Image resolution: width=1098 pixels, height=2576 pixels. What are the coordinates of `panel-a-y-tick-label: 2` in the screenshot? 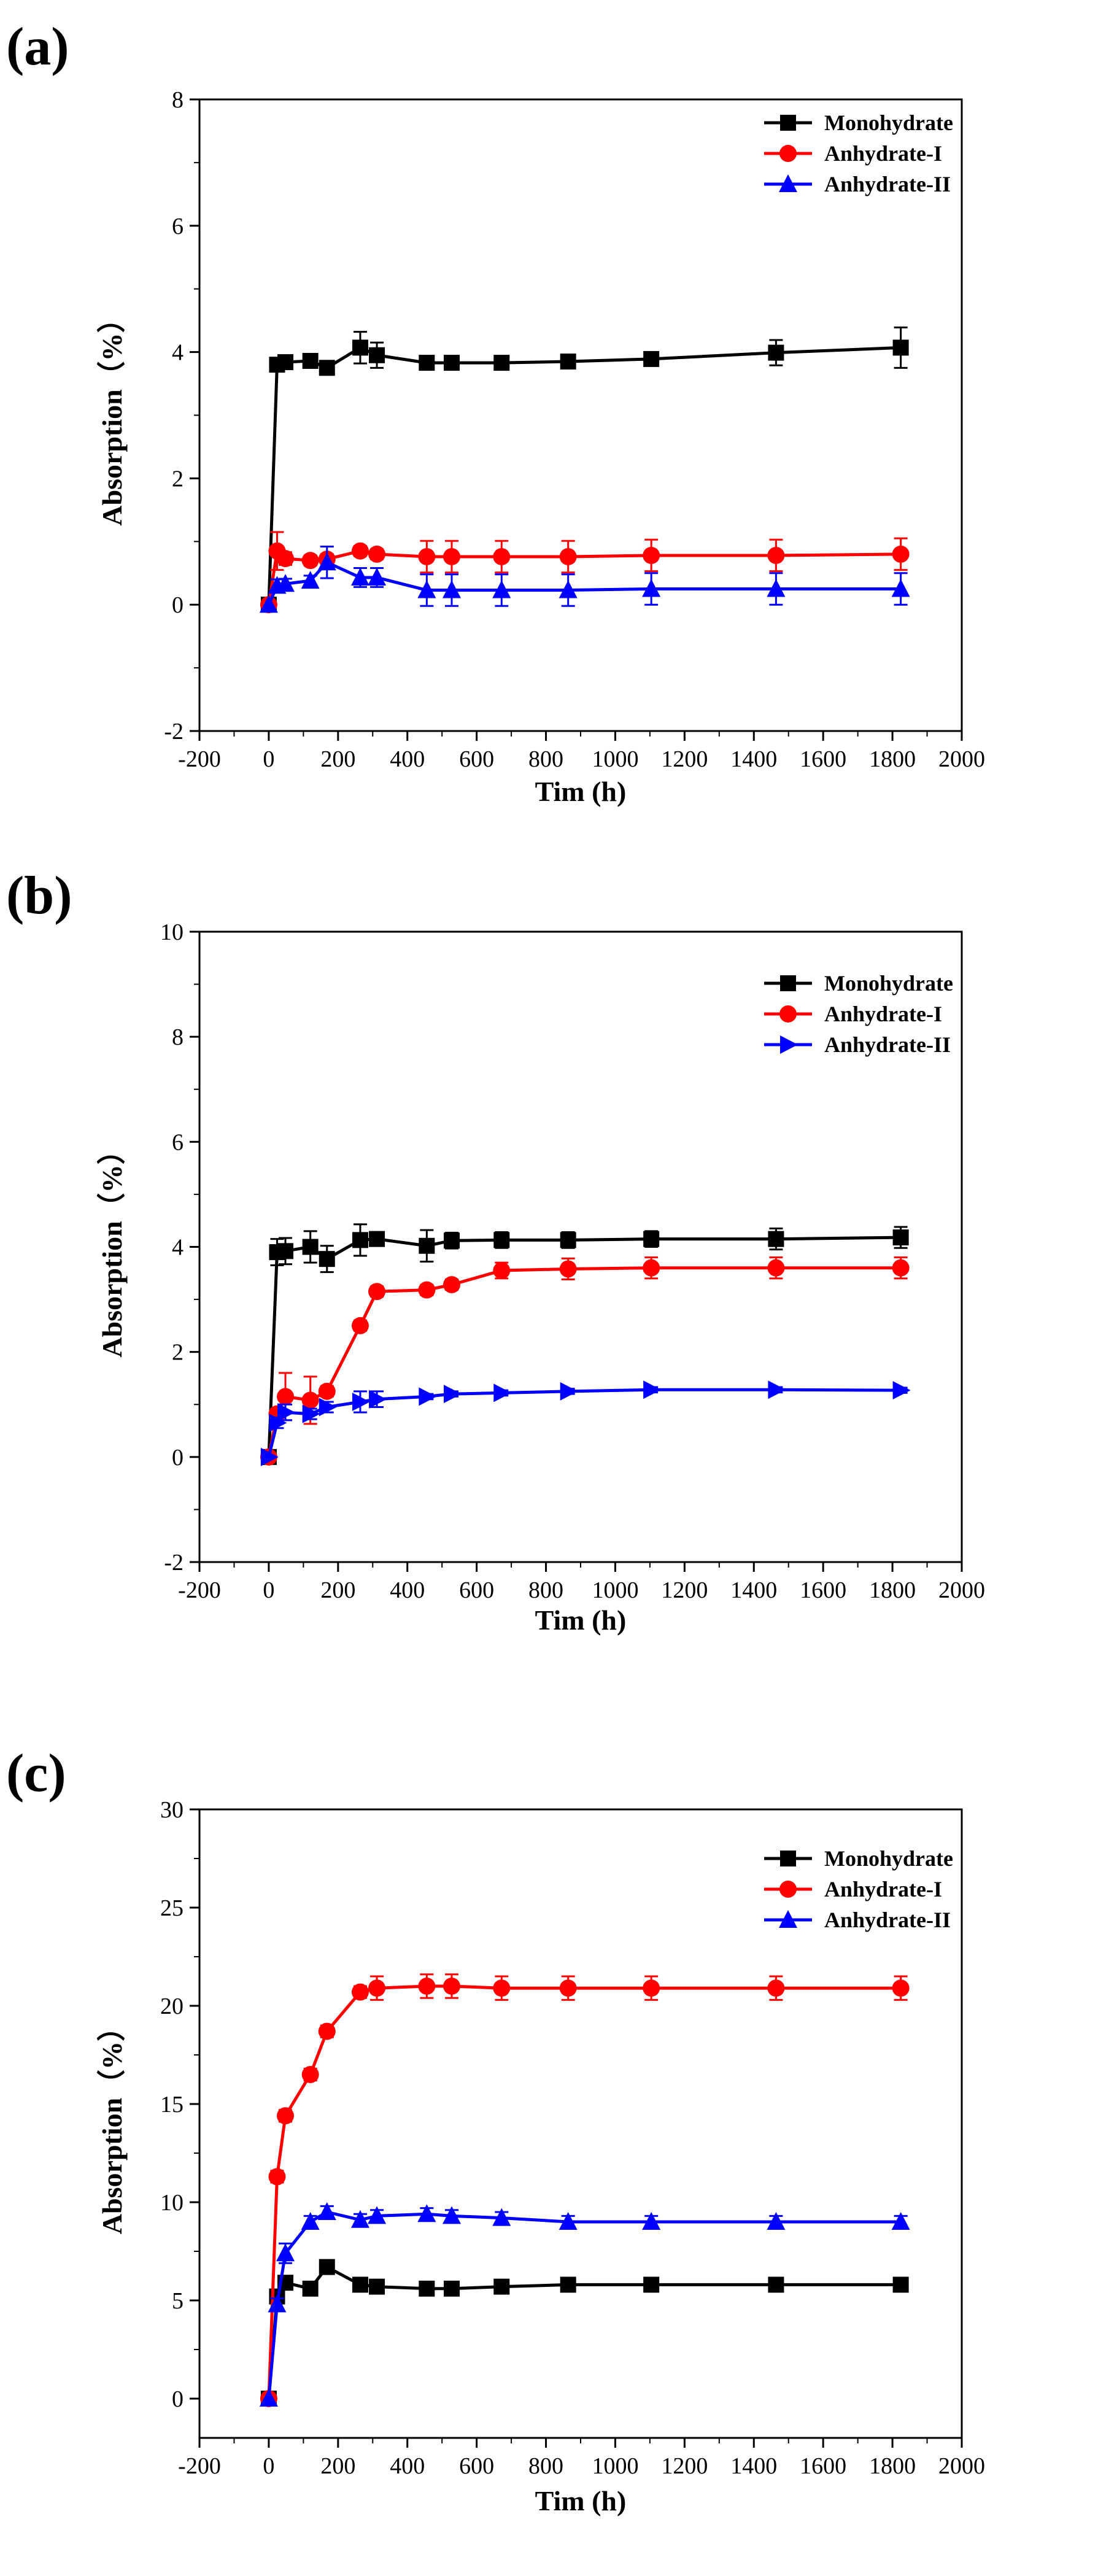 It's located at (178, 479).